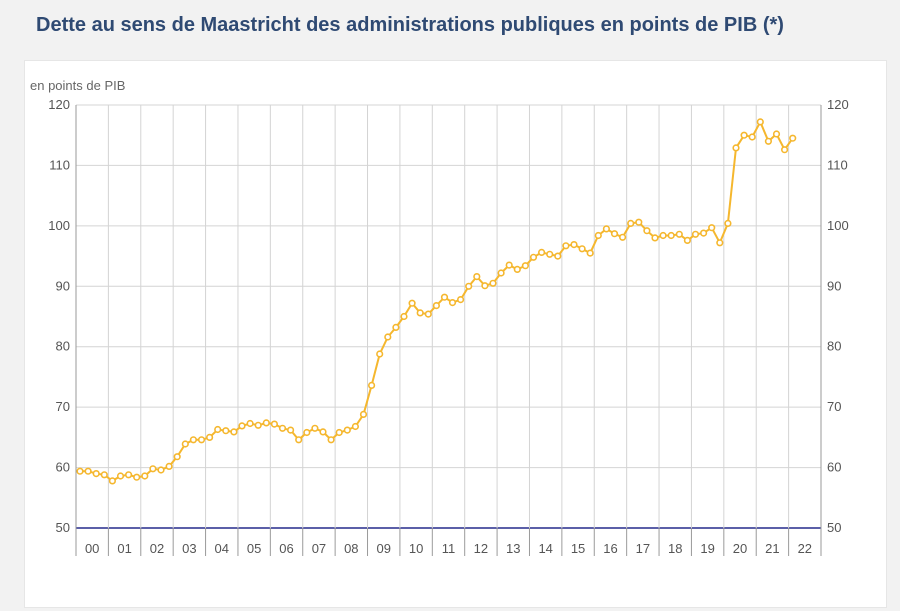  Describe the element at coordinates (610, 548) in the screenshot. I see `x-tick-label: 16` at that location.